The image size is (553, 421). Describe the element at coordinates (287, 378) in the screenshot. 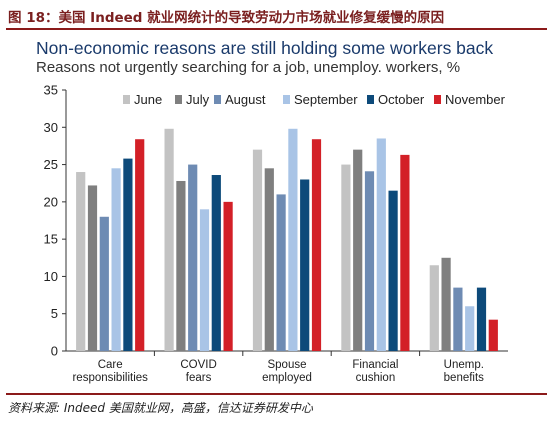

I see `x-category-label: employed` at that location.